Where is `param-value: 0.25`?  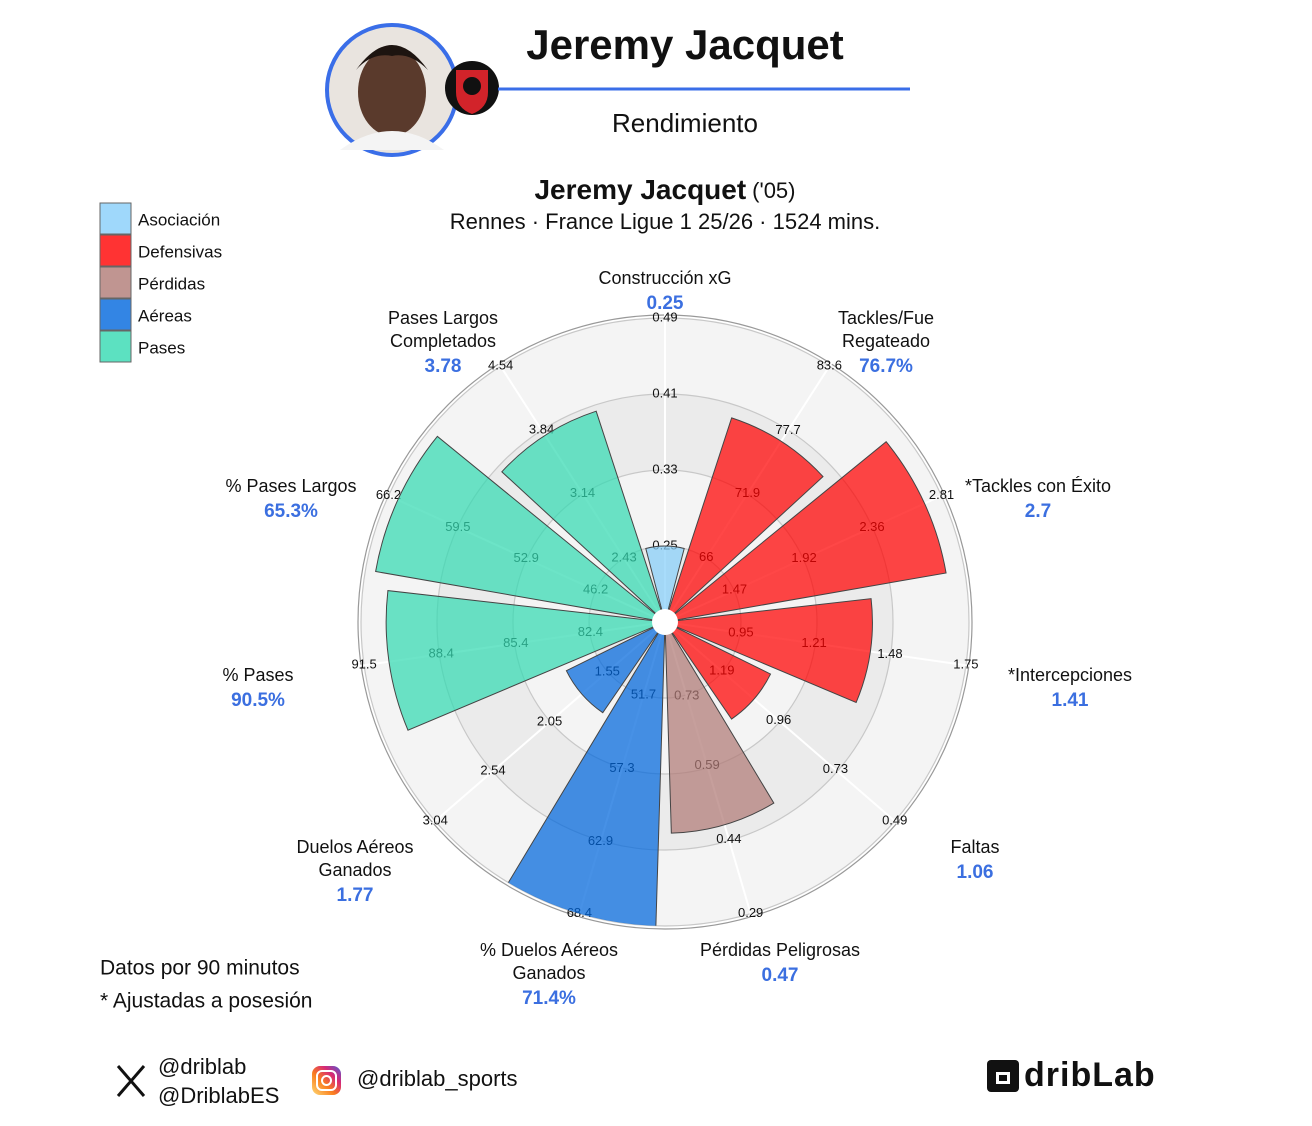
param-value: 0.25 is located at coordinates (665, 303).